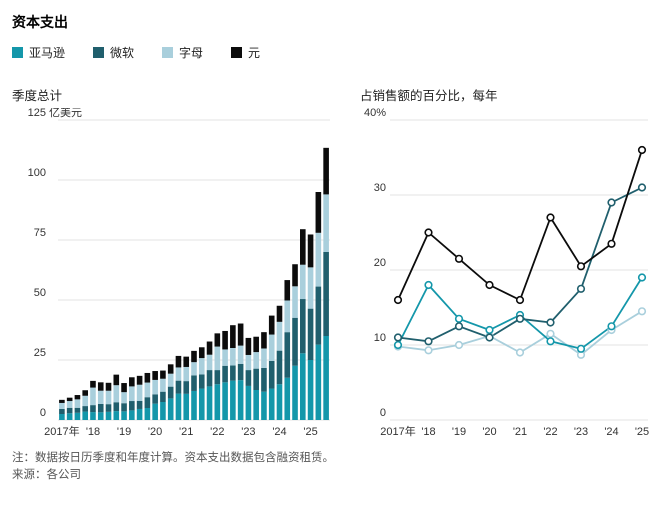  What do you see at coordinates (47, 53) in the screenshot?
I see `legend-label: 亚马逊` at bounding box center [47, 53].